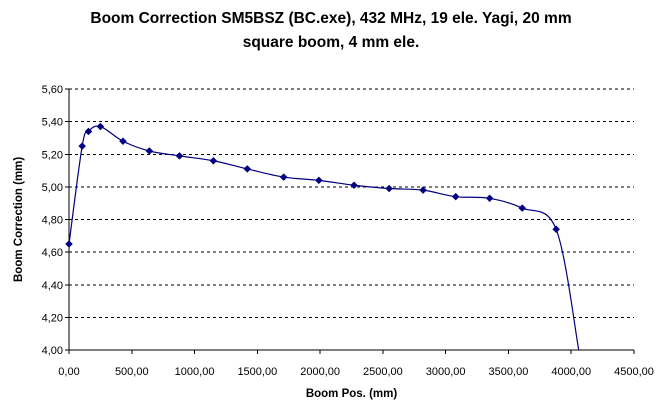 This screenshot has height=409, width=662. I want to click on y-axis-label: Boom Correction (mm), so click(19, 219).